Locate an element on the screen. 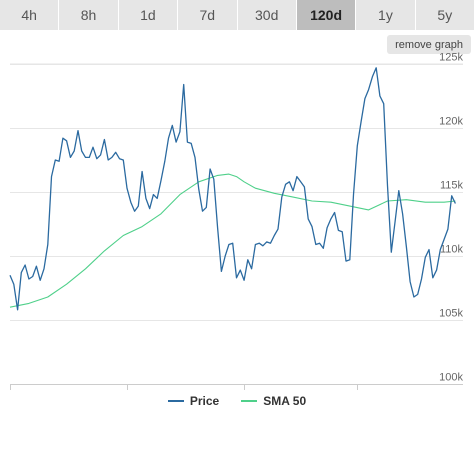 The width and height of the screenshot is (474, 455). range-selector: 4h 8h 1d 7d 30d 120d 1y 5y is located at coordinates (237, 15).